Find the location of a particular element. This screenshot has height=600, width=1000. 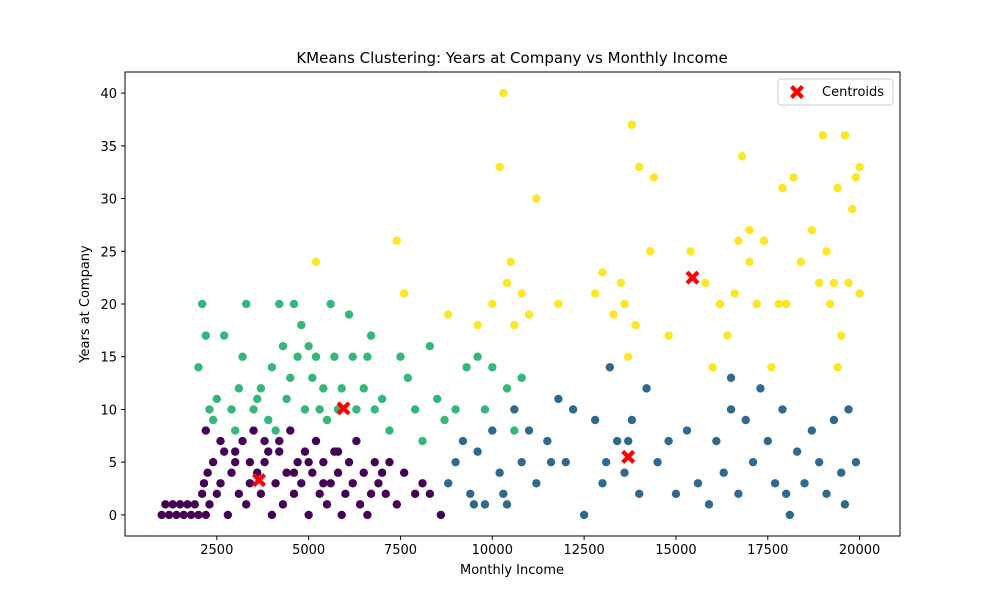

x-tick-label: 10000 is located at coordinates (492, 550).